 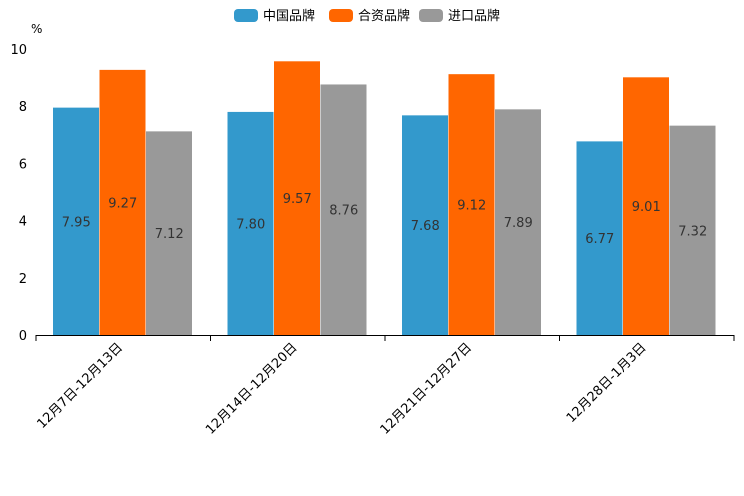 I want to click on x-tick-label: 12月21日-12月27日, so click(x=426, y=388).